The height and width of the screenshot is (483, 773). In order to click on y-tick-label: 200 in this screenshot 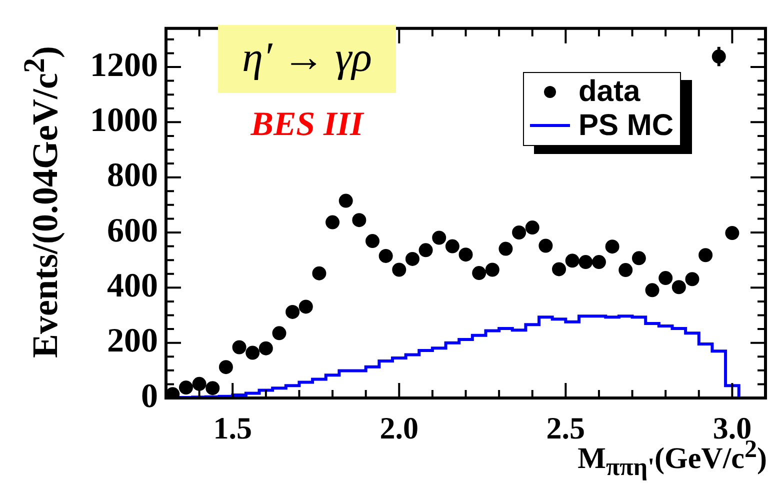, I will do `click(132, 341)`.